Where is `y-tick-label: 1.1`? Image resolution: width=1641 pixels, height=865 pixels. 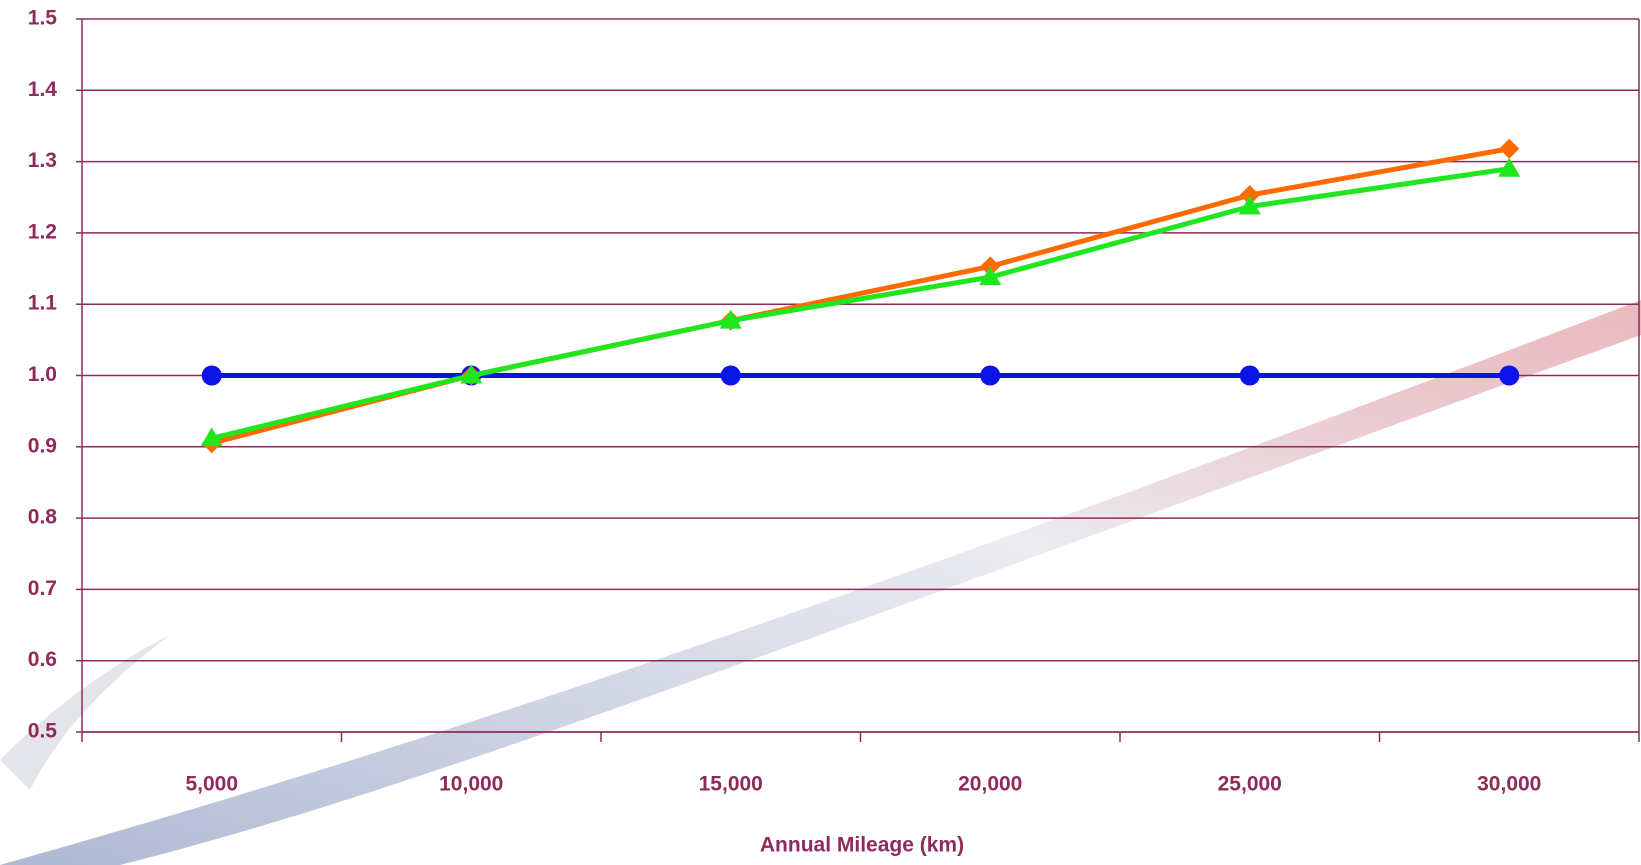
y-tick-label: 1.1 is located at coordinates (43, 303).